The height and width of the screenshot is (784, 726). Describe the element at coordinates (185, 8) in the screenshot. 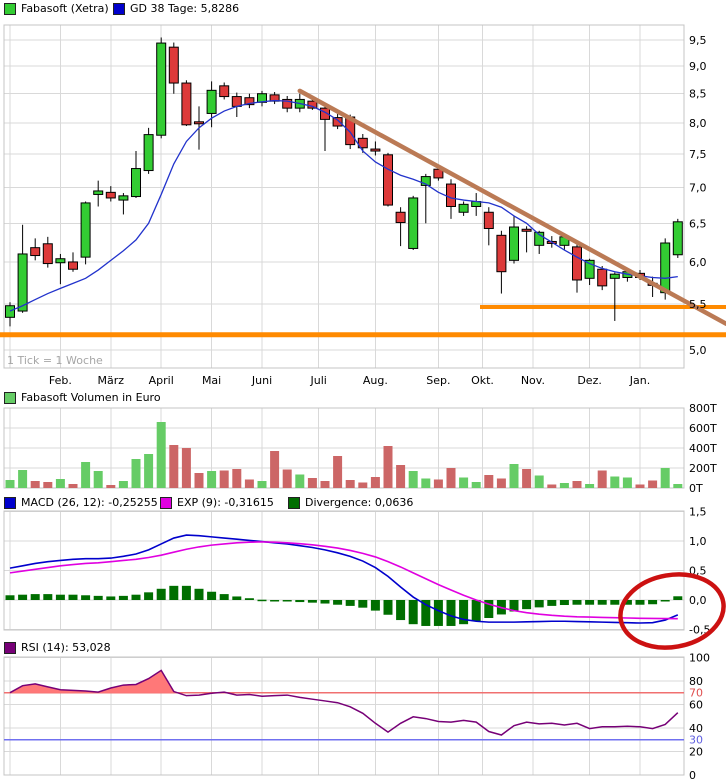

I see `gd38-label: GD 38 Tage: 5,8286` at that location.